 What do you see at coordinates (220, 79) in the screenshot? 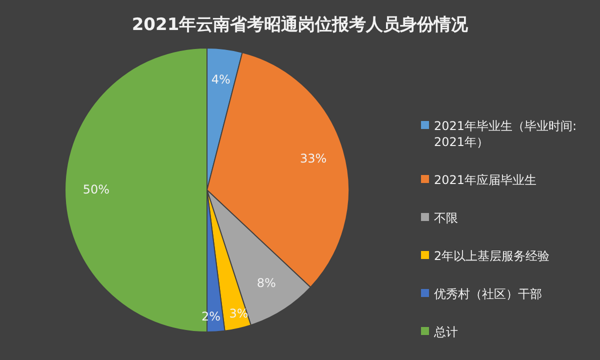
I see `data-label: 4%` at bounding box center [220, 79].